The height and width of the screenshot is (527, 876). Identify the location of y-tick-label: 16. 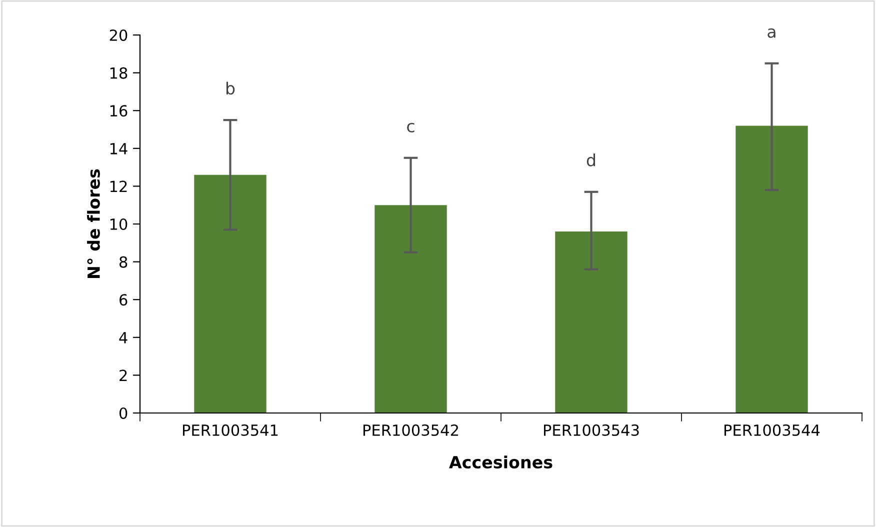
(119, 111).